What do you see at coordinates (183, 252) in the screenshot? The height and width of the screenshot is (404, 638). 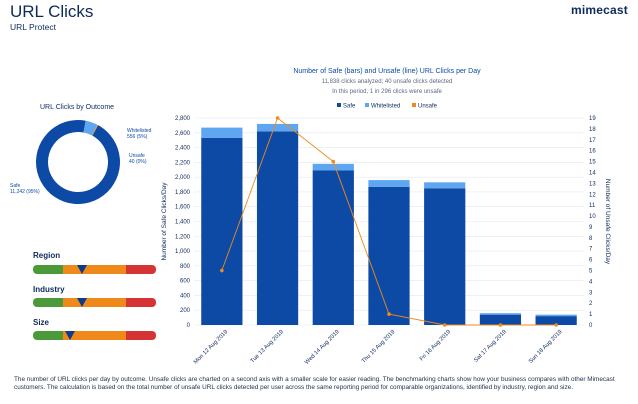 I see `y-tick-label: 1,000` at bounding box center [183, 252].